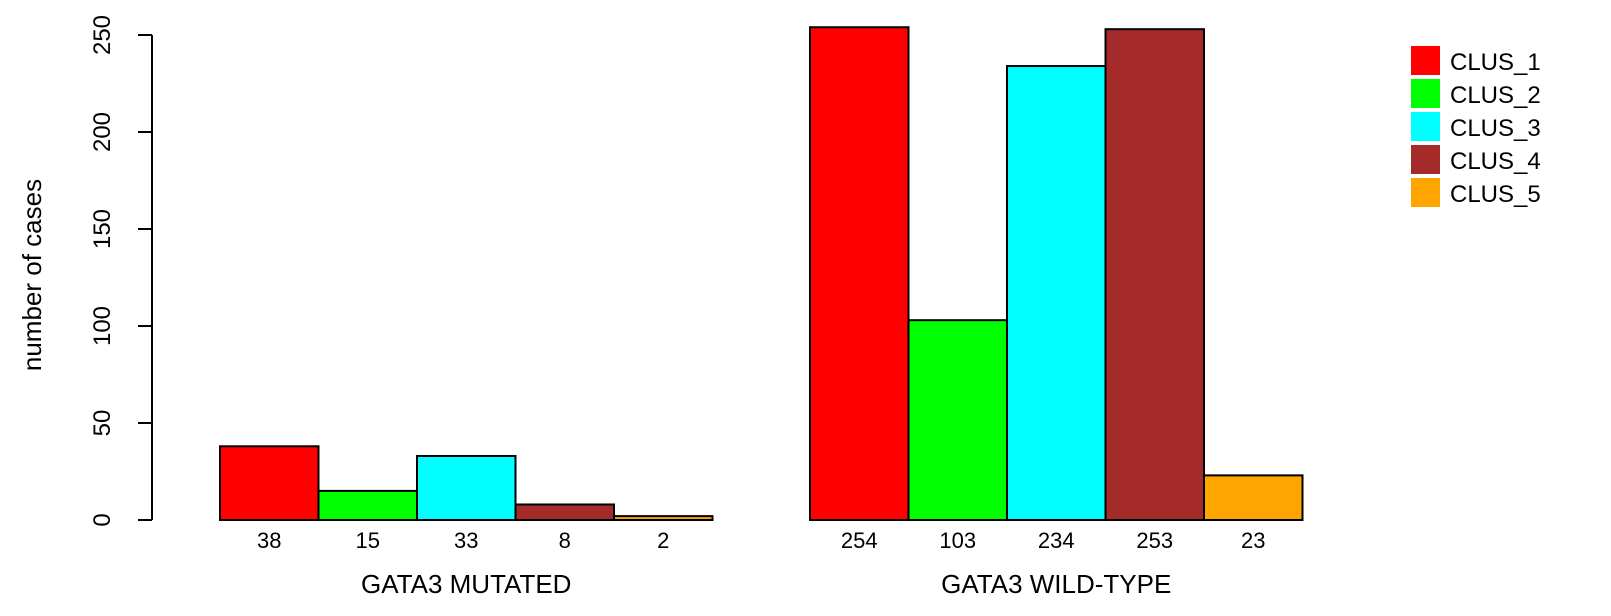  I want to click on y-tick-label: 50, so click(102, 423).